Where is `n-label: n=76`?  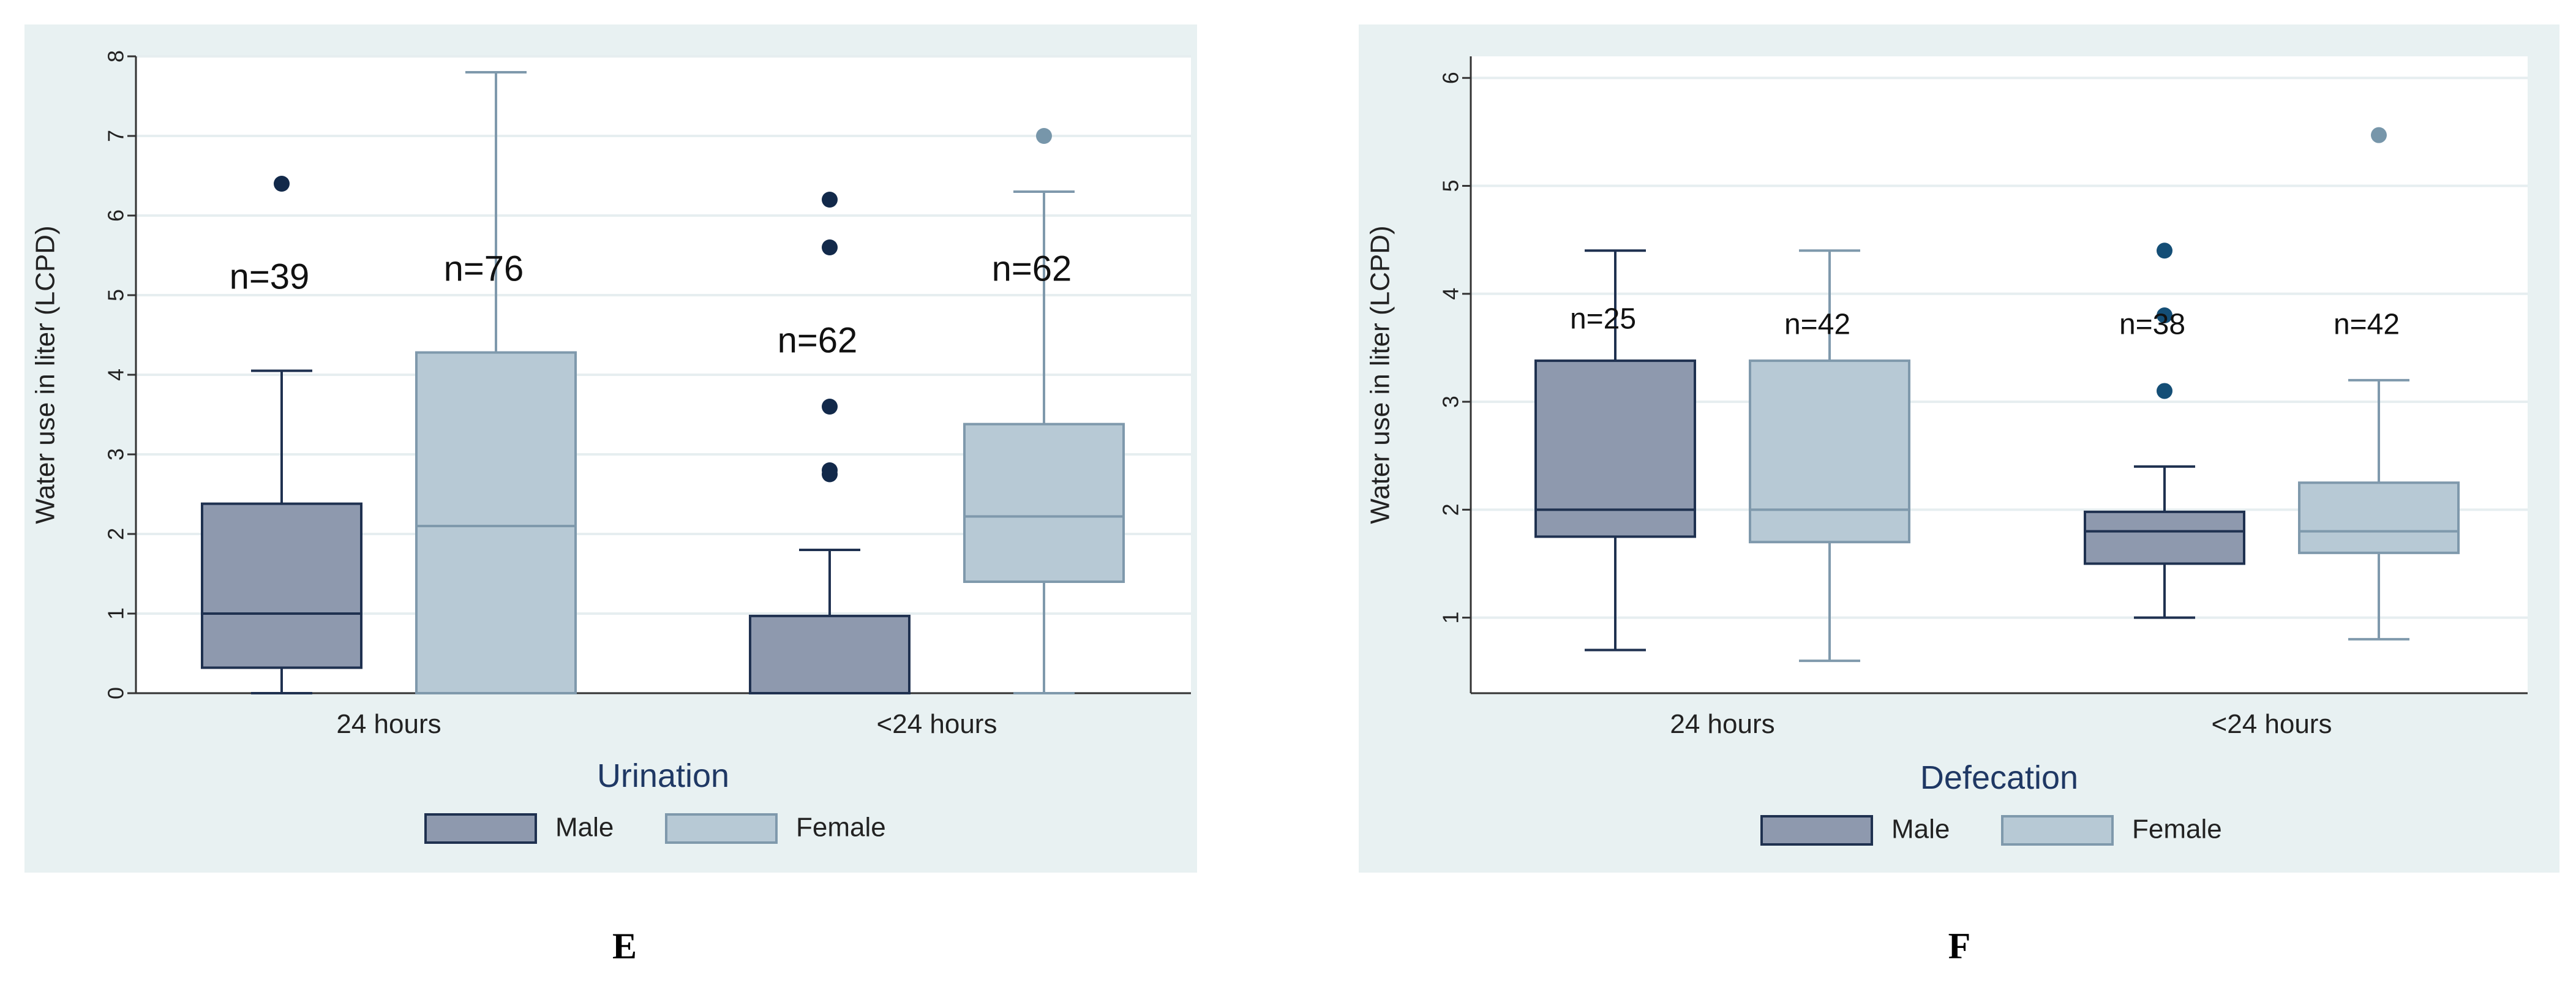 n-label: n=76 is located at coordinates (484, 269).